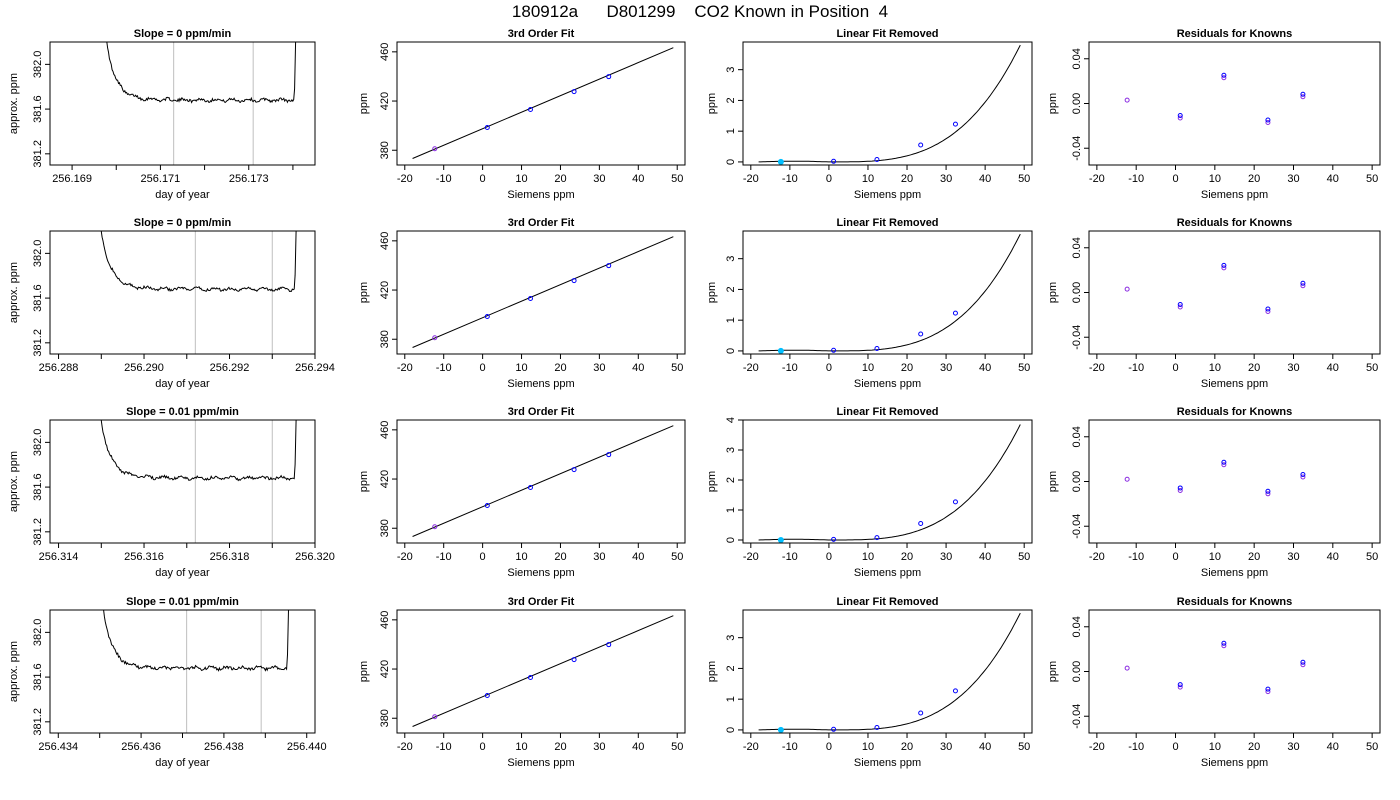 This screenshot has width=1400, height=800. What do you see at coordinates (1372, 368) in the screenshot?
I see `row2-residuals-xtick-label: 50` at bounding box center [1372, 368].